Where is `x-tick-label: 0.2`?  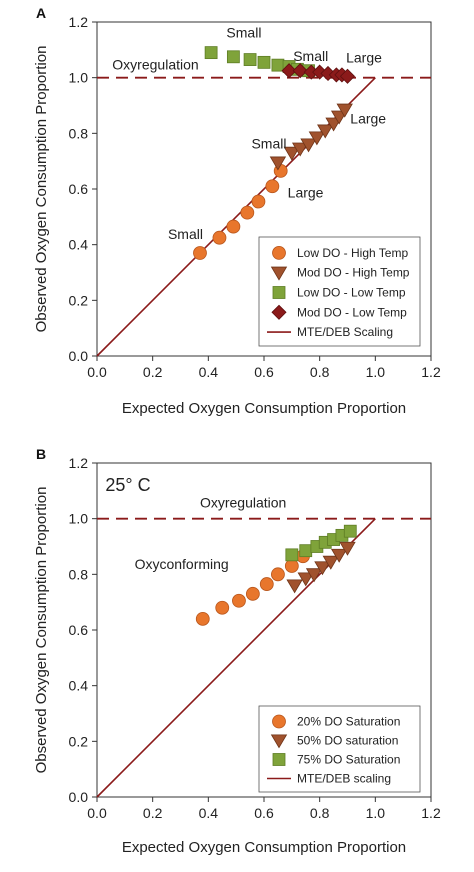
x-tick-label: 0.2 is located at coordinates (153, 813).